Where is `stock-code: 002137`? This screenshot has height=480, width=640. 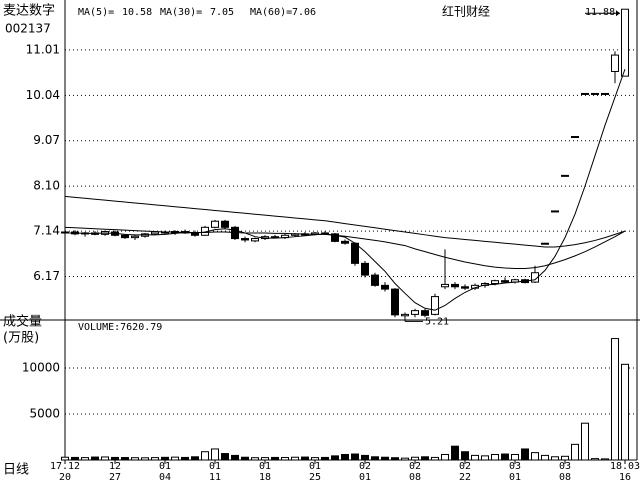
stock-code: 002137 is located at coordinates (28, 29).